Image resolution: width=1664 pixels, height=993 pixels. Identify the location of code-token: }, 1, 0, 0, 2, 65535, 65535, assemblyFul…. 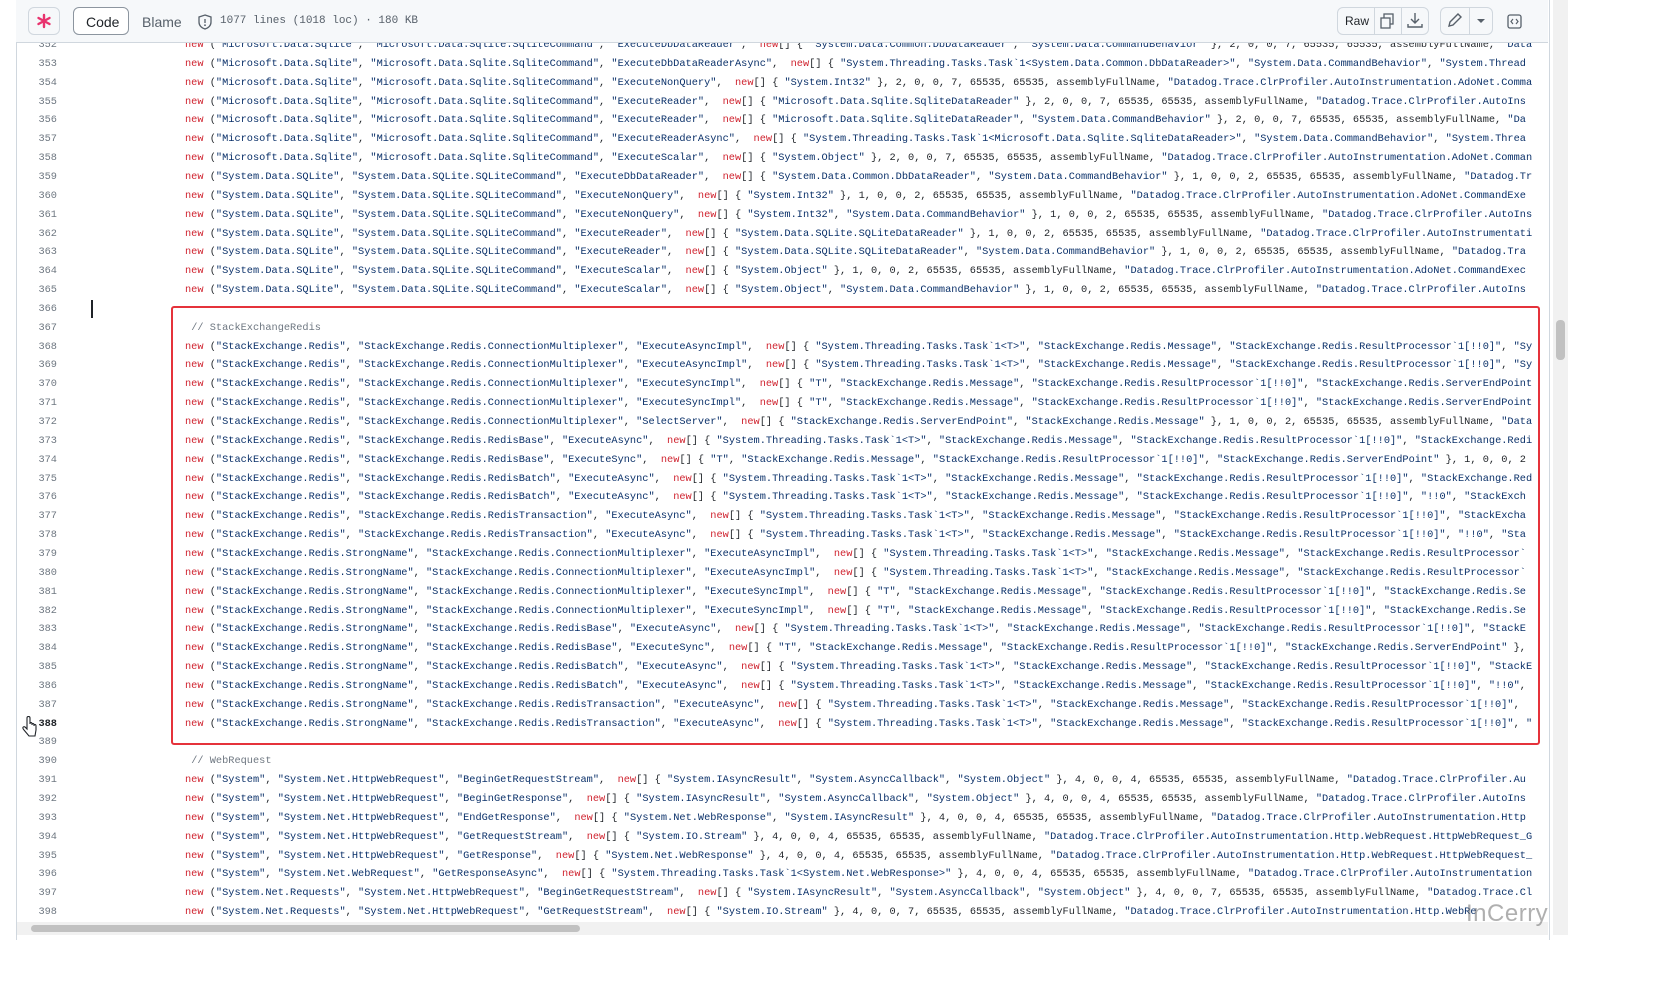
(1316, 176).